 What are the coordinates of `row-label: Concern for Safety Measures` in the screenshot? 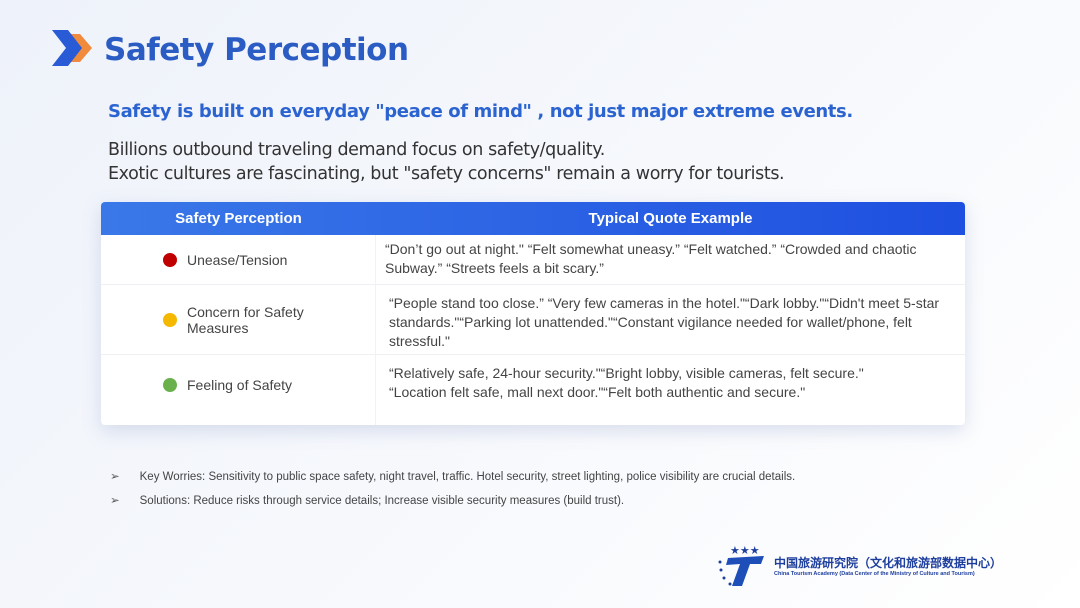 It's located at (245, 319).